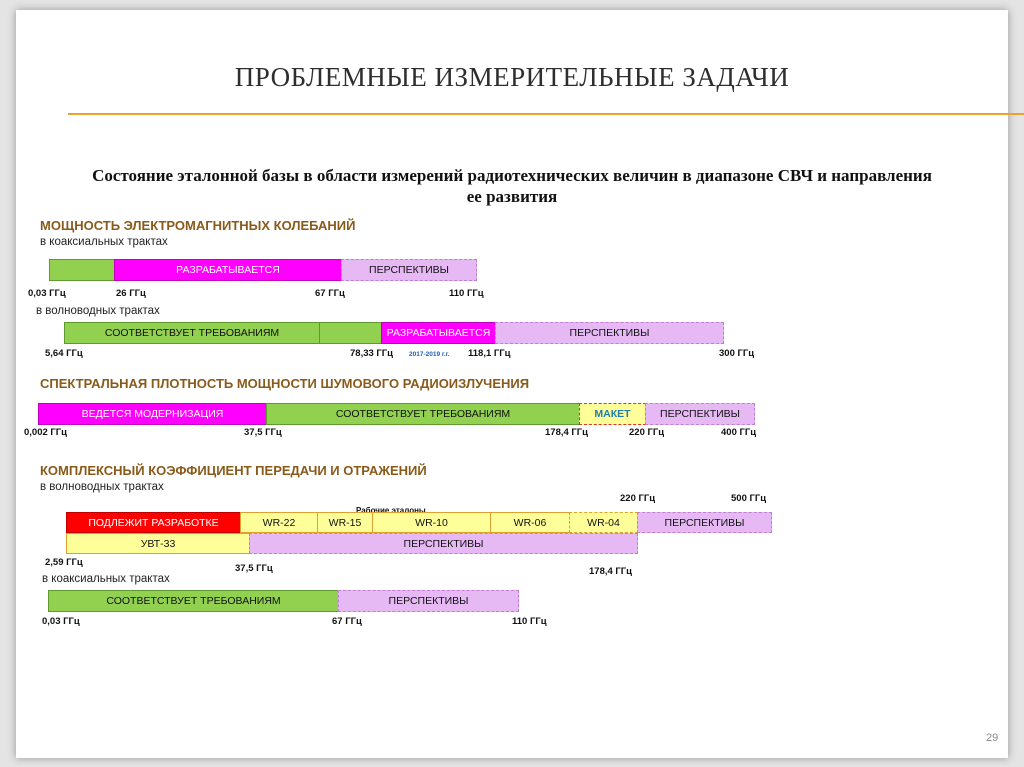  Describe the element at coordinates (372, 353) in the screenshot. I see `tick-power-wg-2: 78,33 ГГц` at that location.